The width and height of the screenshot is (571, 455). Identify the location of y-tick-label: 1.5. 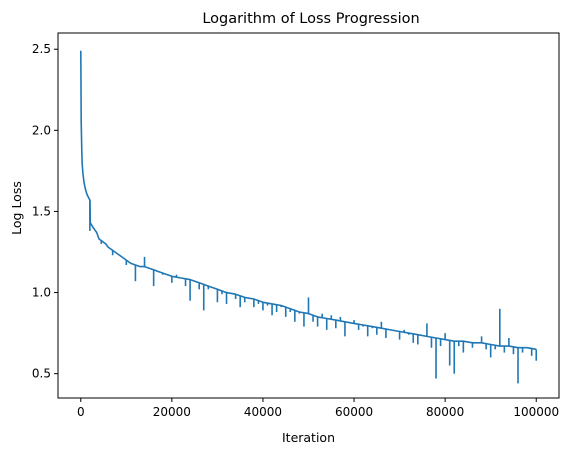
(41, 211).